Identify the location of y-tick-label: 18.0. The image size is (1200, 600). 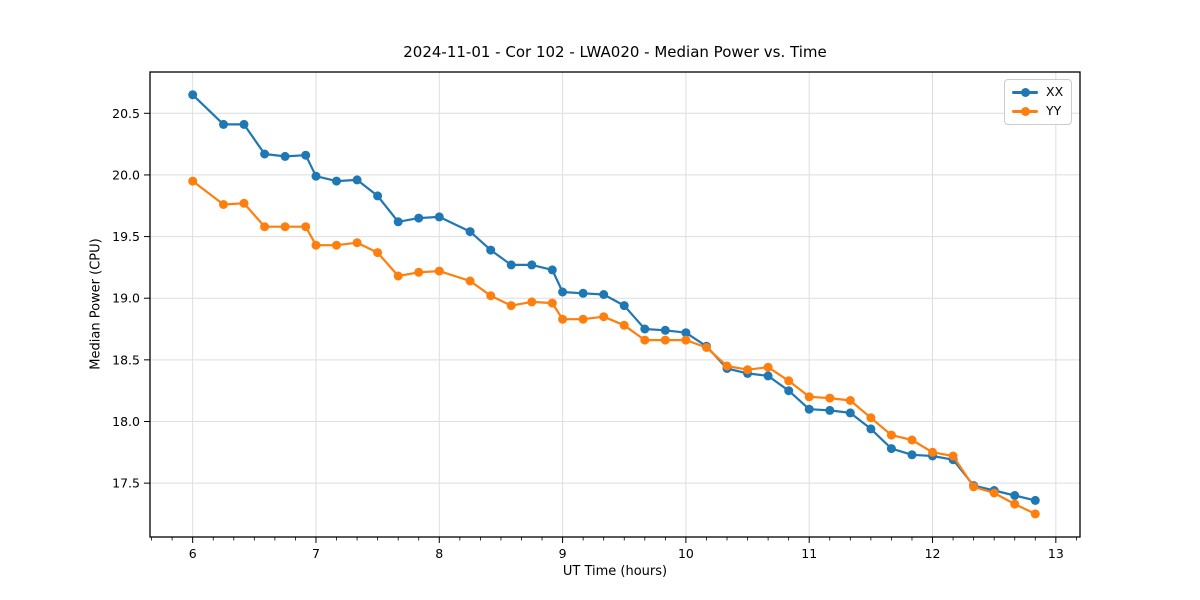
(126, 421).